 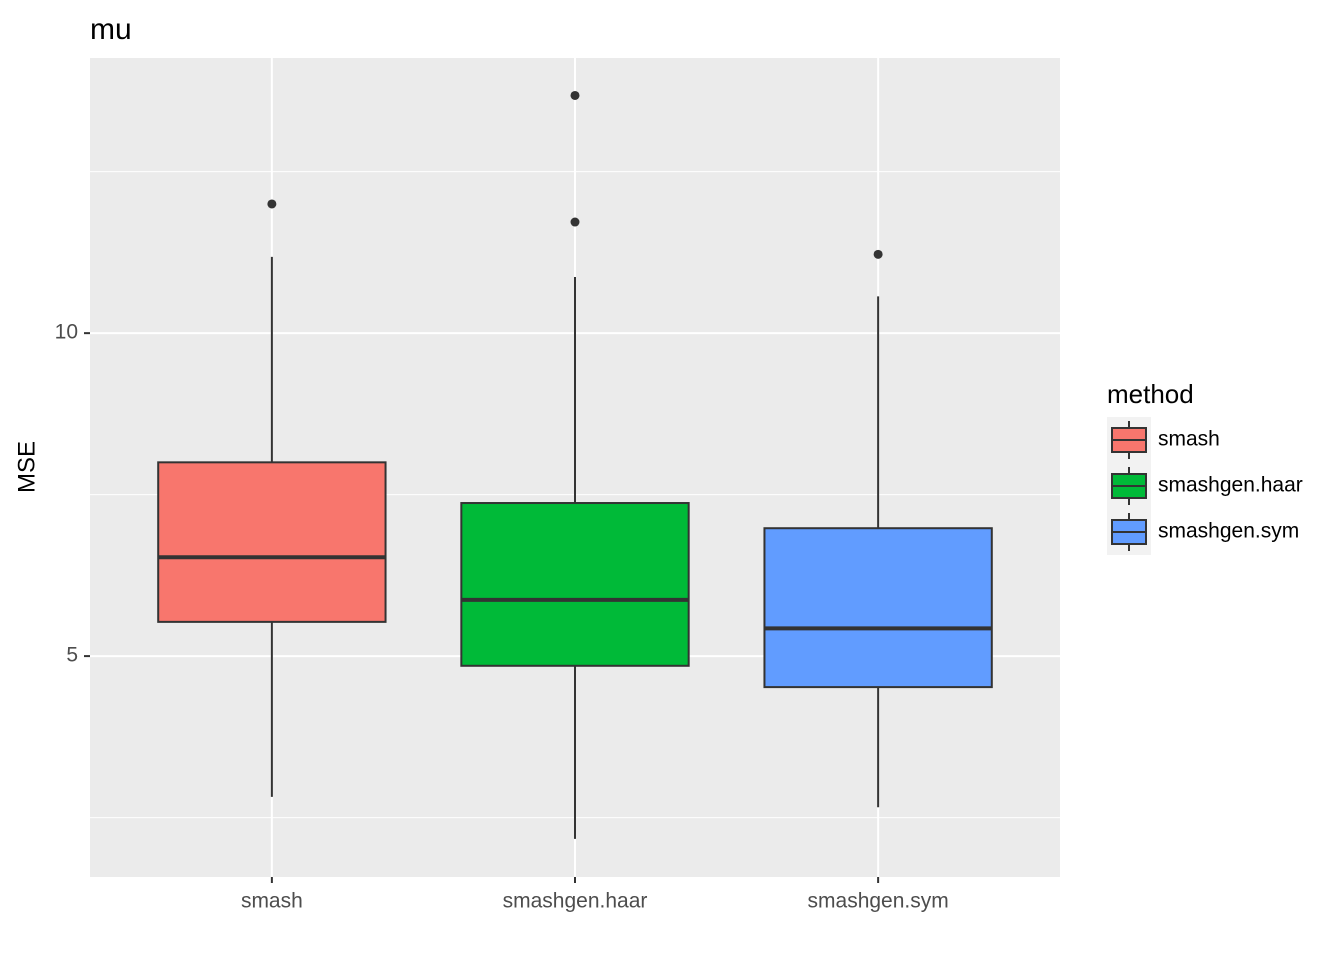 I want to click on y-tick-label: 10, so click(x=66, y=332).